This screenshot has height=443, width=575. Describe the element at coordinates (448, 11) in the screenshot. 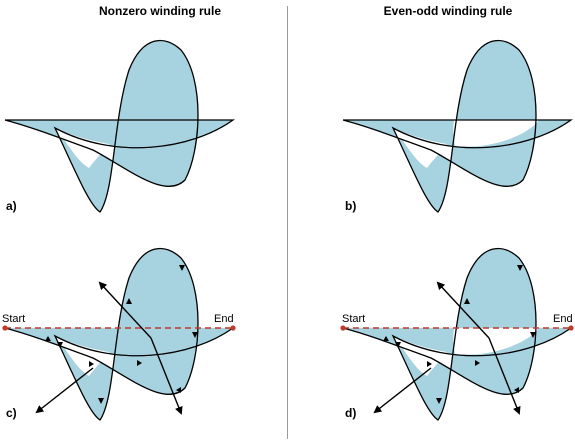

I see `title-even-odd: Even-odd winding rule` at that location.